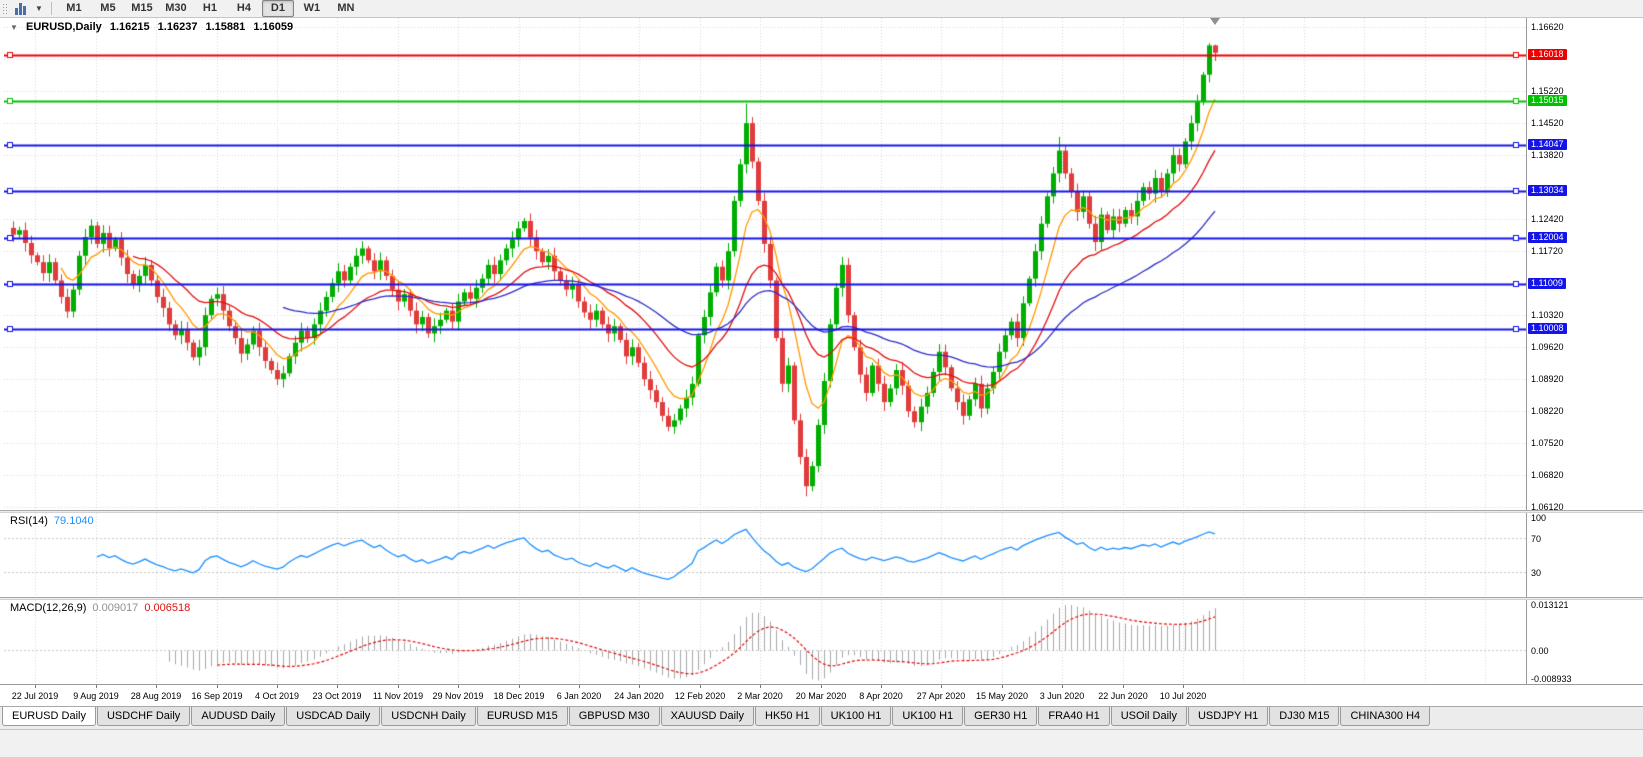 This screenshot has height=757, width=1643. What do you see at coordinates (1304, 716) in the screenshot?
I see `chart-tab: DJ30 M15` at bounding box center [1304, 716].